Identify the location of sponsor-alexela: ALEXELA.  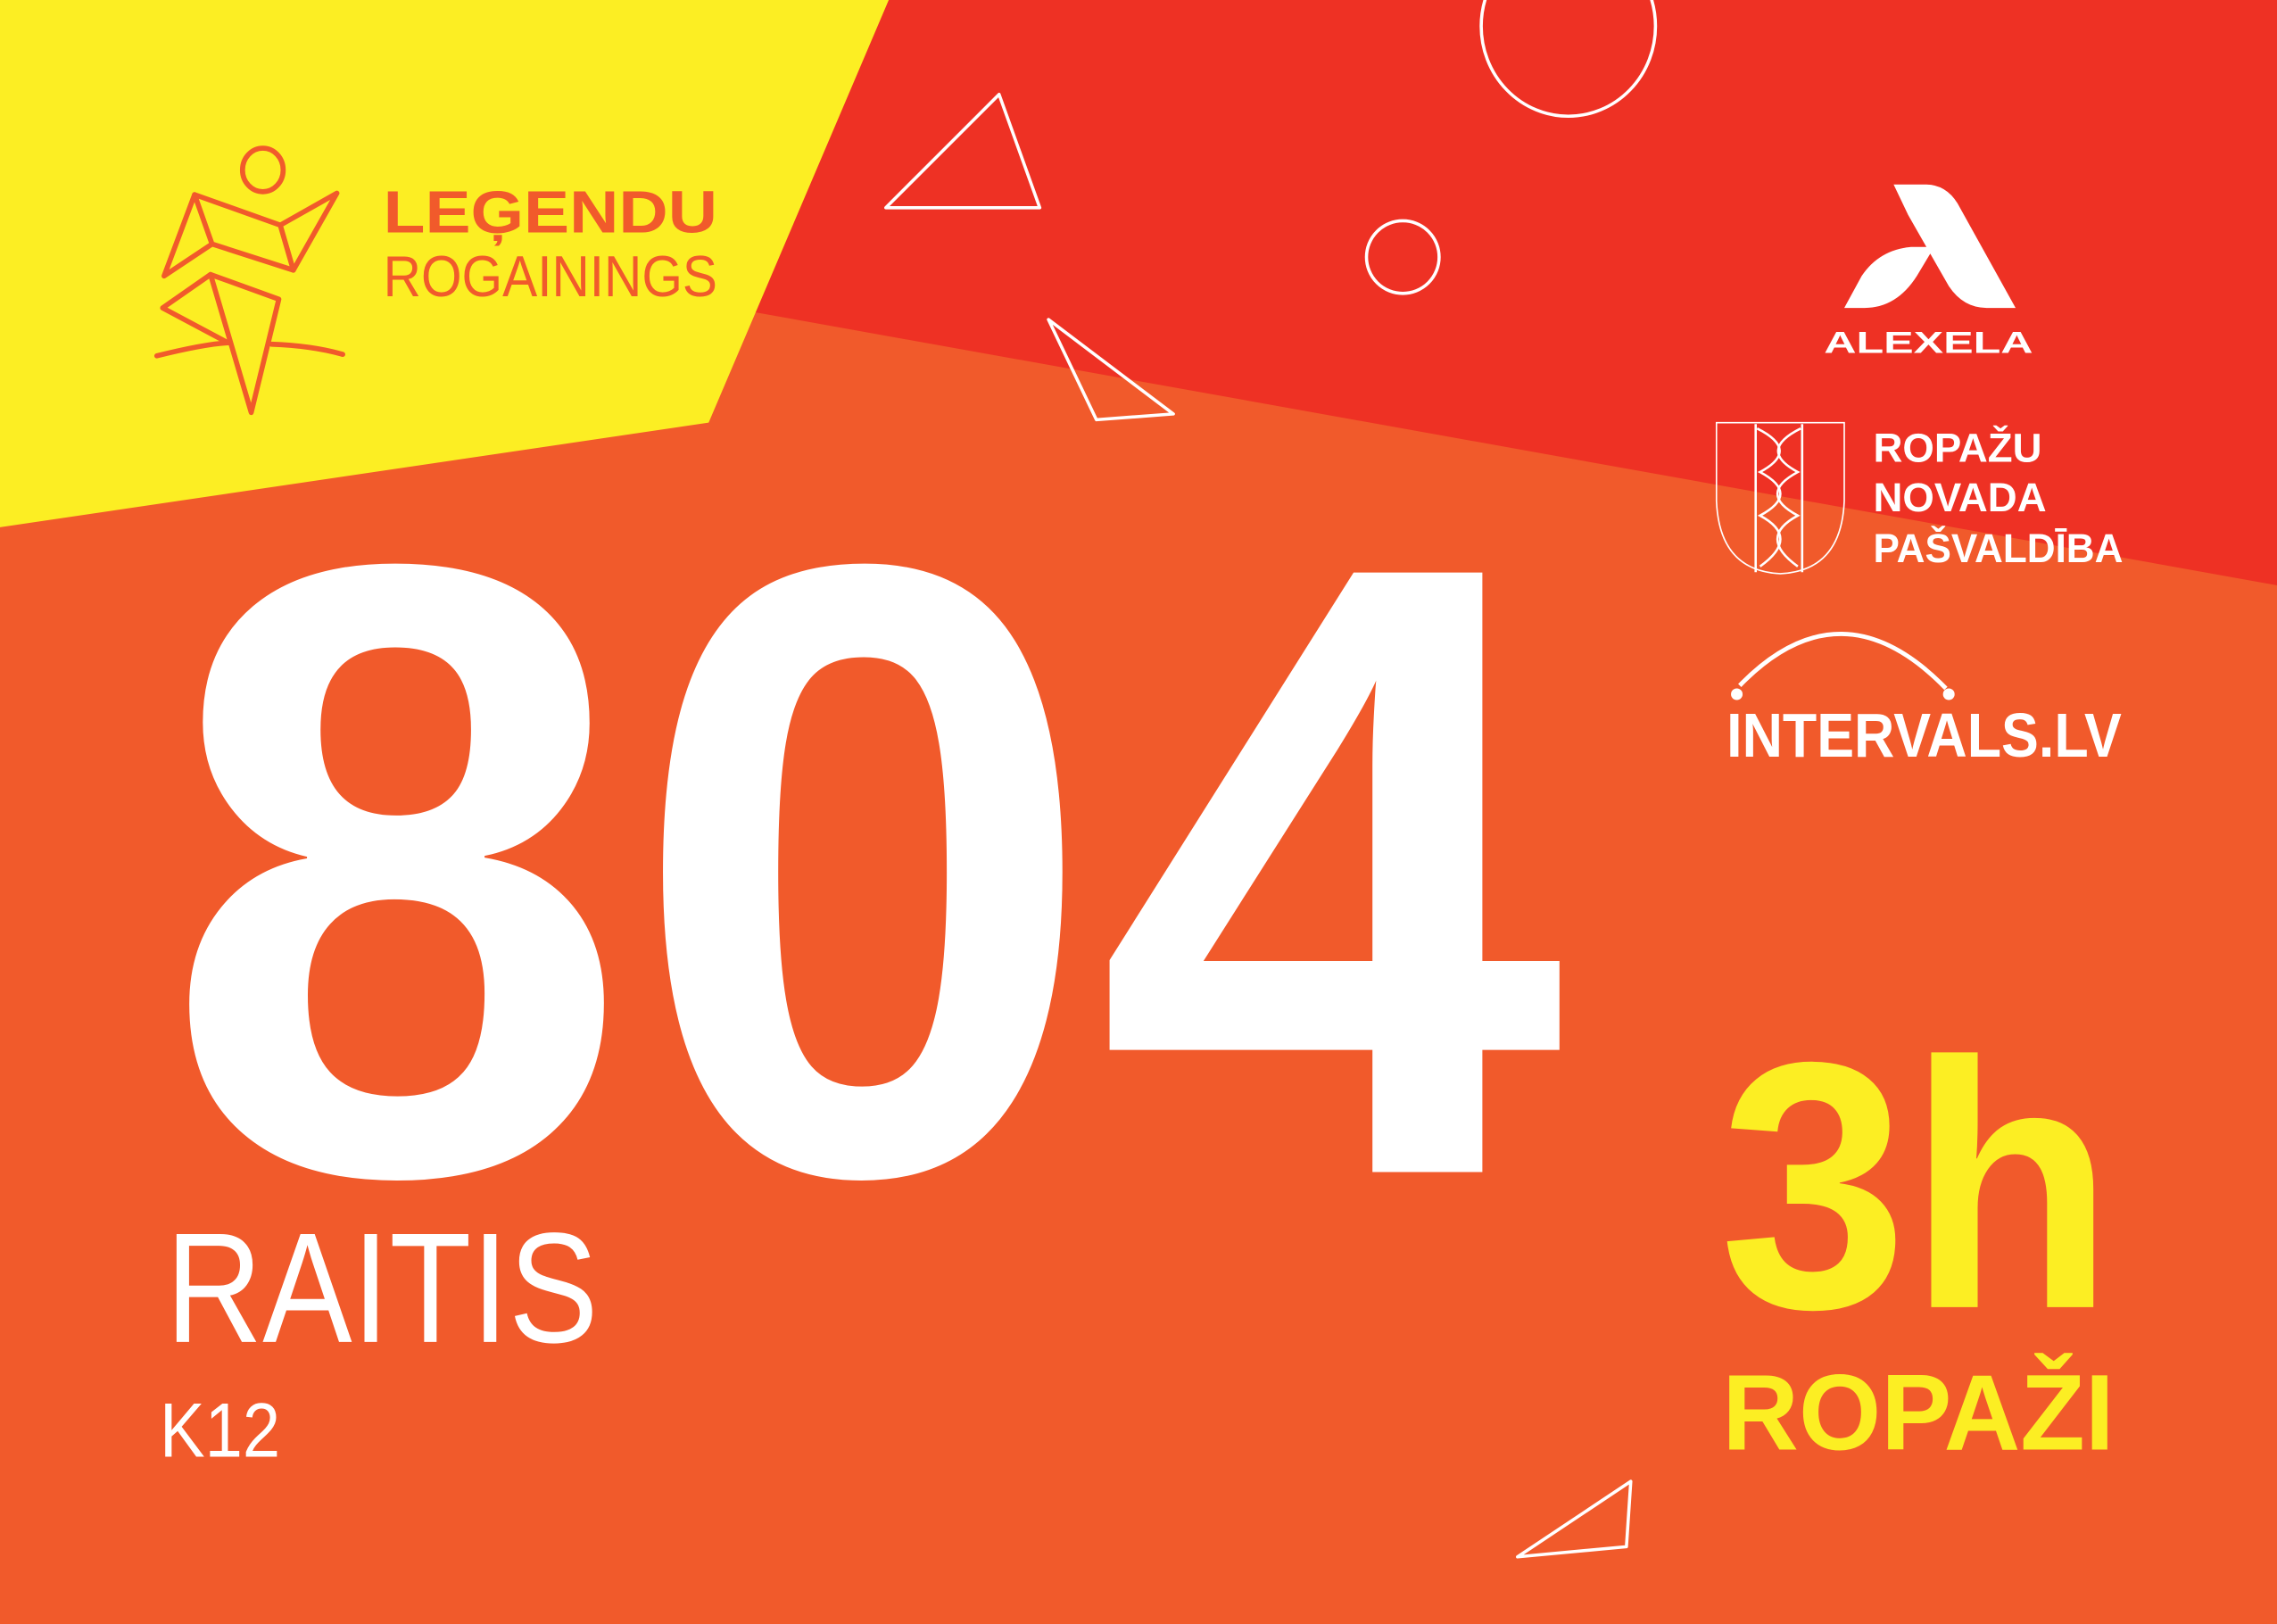
(1928, 272).